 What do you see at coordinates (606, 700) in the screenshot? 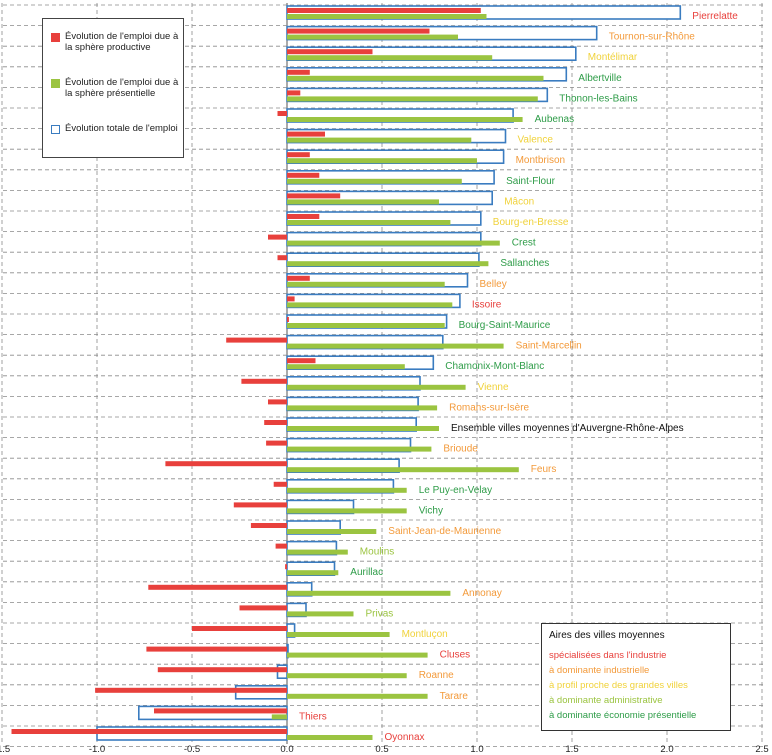
I see `category-legend-item-administrative: à dominante administrative` at bounding box center [606, 700].